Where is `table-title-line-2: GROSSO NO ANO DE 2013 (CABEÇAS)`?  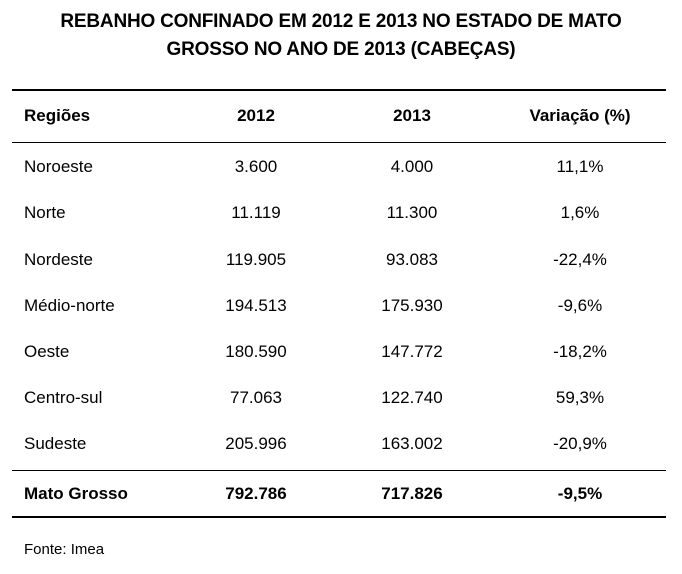 table-title-line-2: GROSSO NO ANO DE 2013 (CABEÇAS) is located at coordinates (341, 49).